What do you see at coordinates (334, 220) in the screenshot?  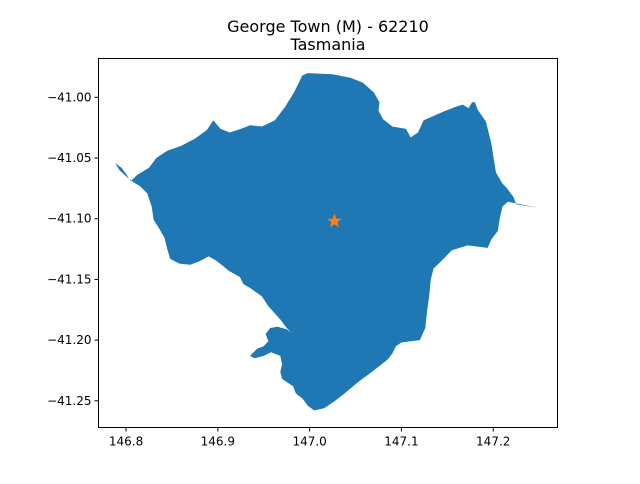 I see `star-icon` at bounding box center [334, 220].